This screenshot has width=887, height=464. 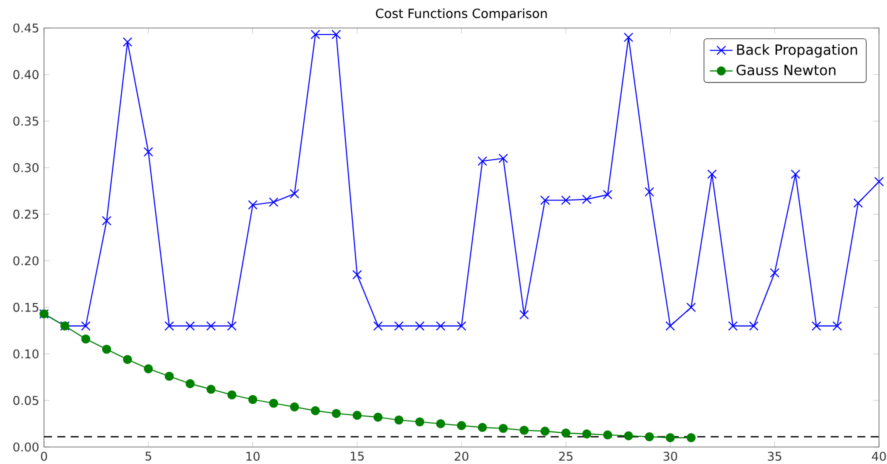 I want to click on y-tick-label: 0.35, so click(x=25, y=121).